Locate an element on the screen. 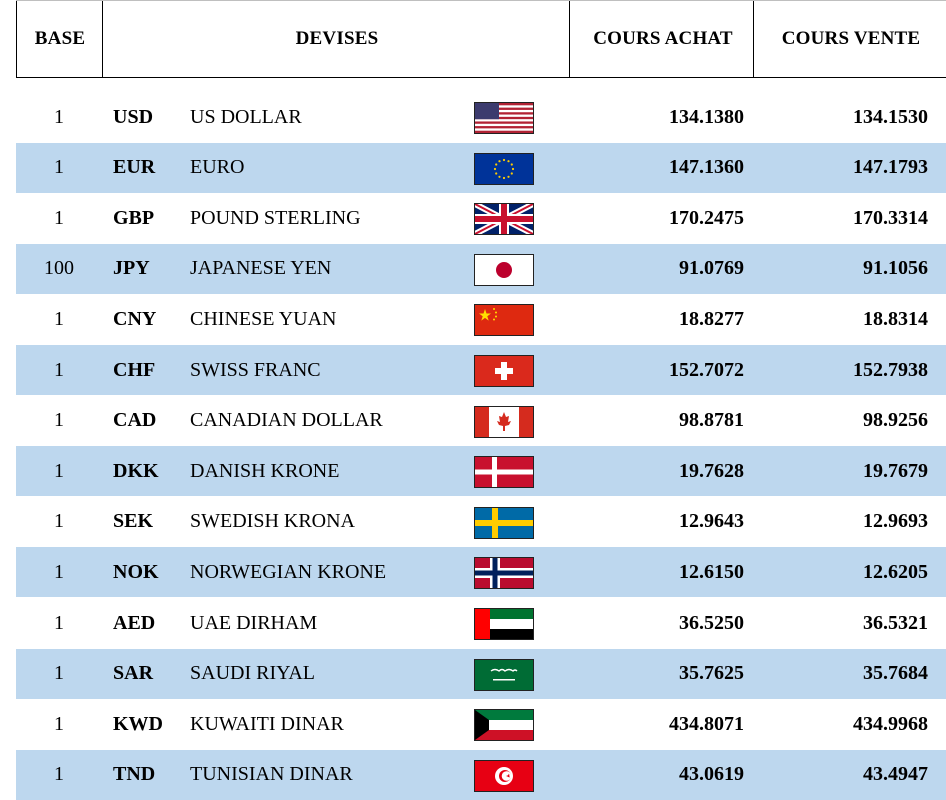 This screenshot has width=946, height=800. currency-name: POUND STERLING is located at coordinates (275, 217).